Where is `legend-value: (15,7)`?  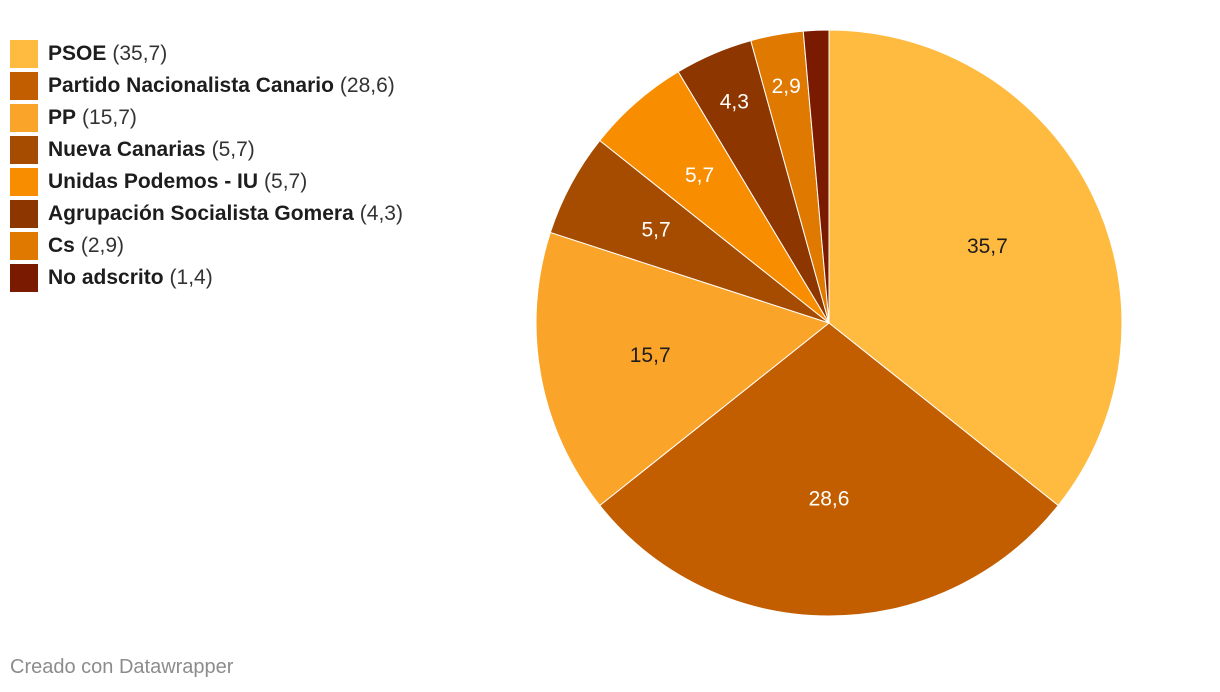 legend-value: (15,7) is located at coordinates (109, 117).